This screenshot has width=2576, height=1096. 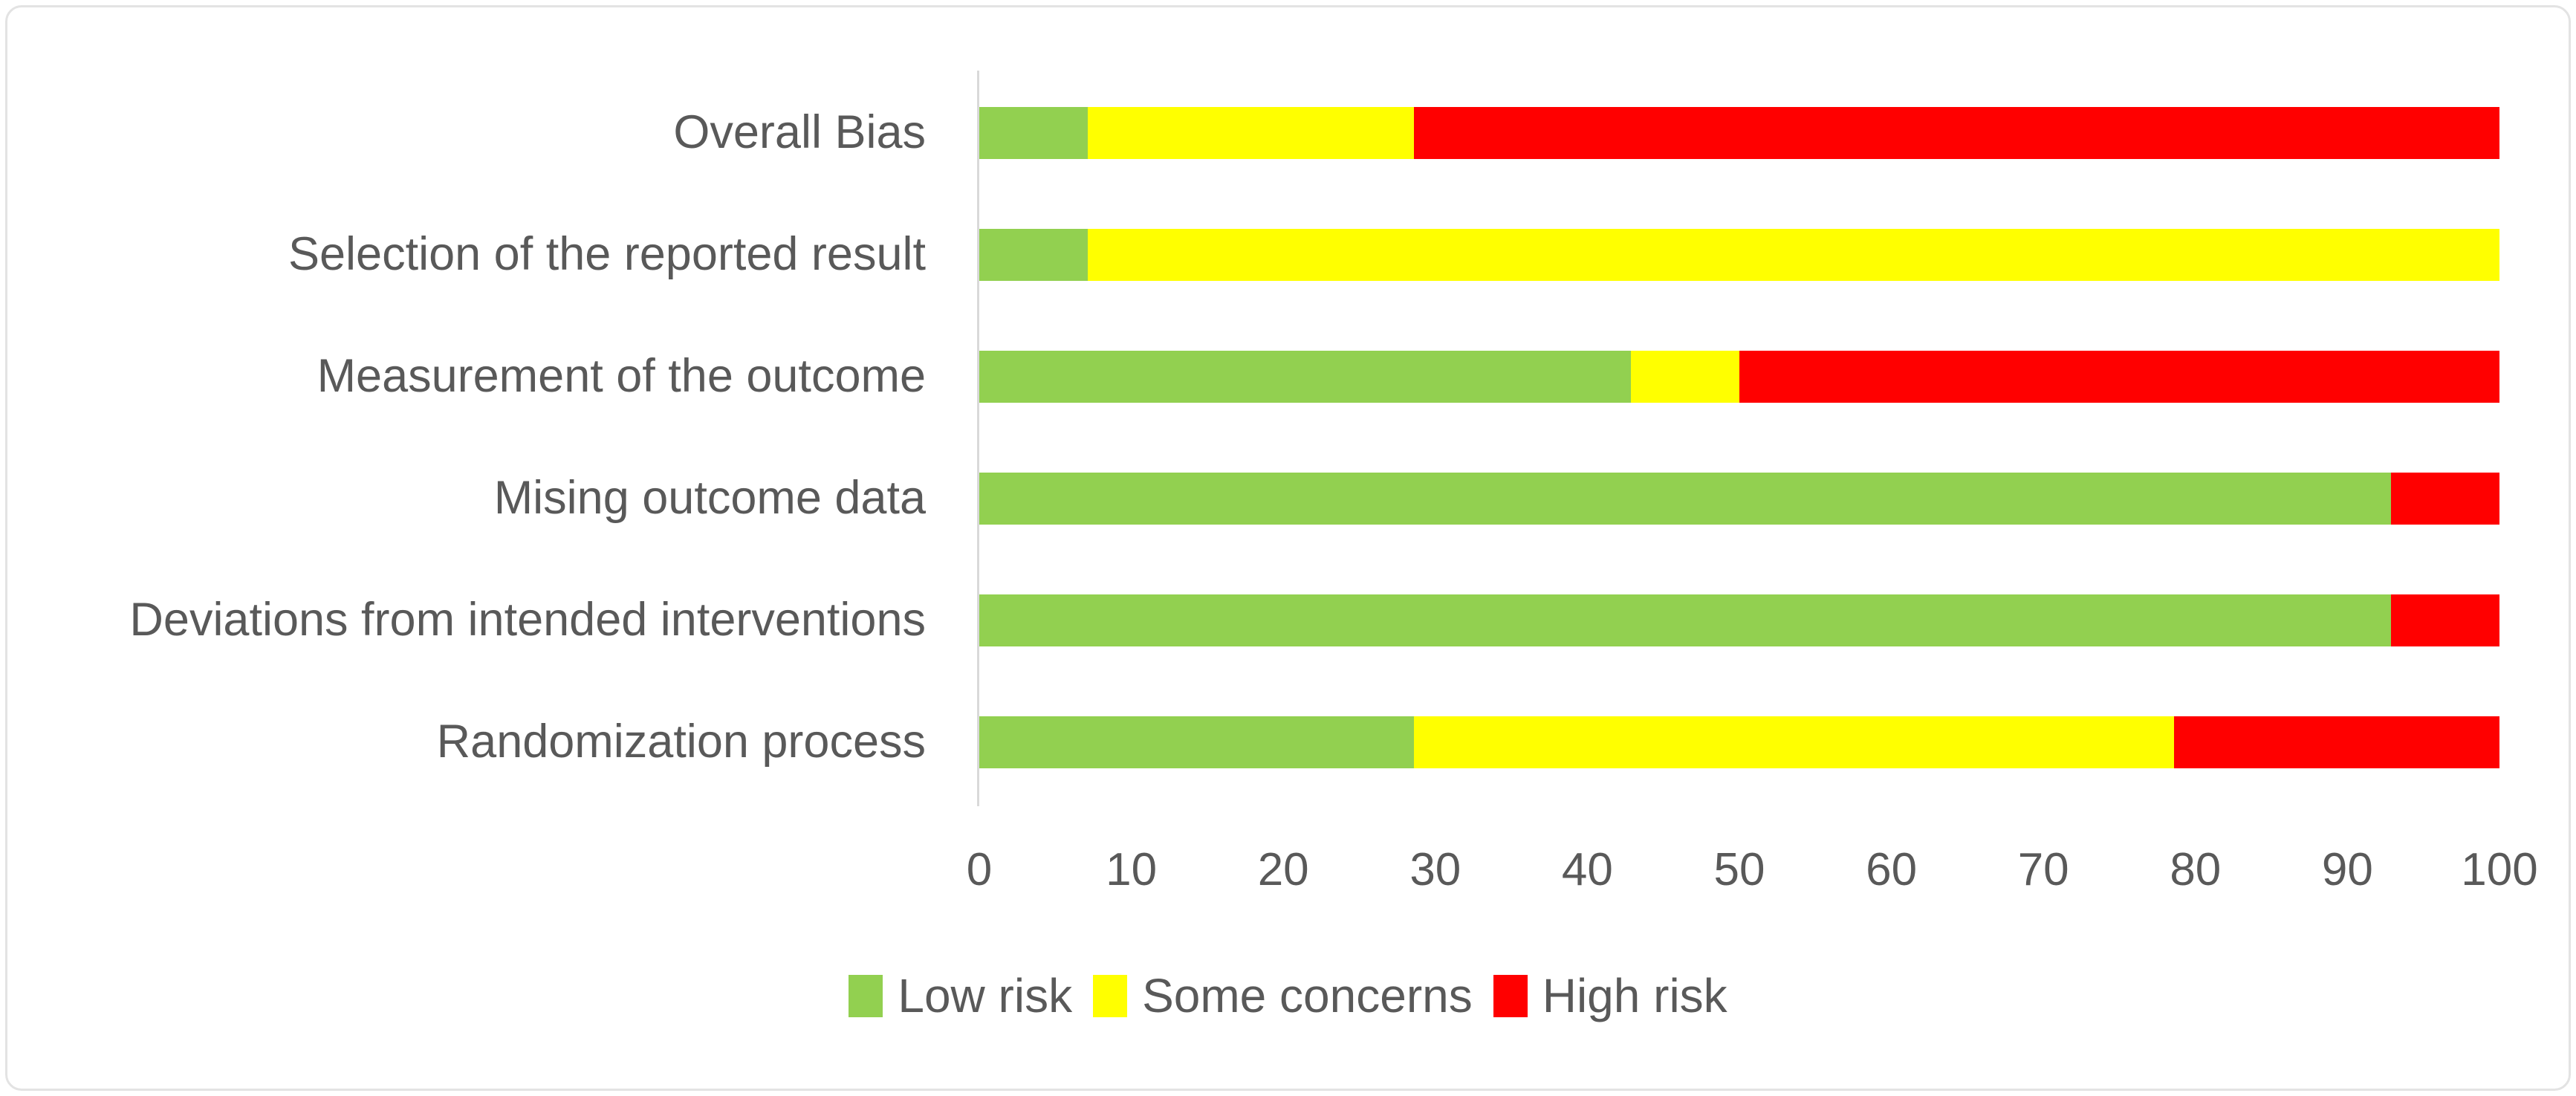 I want to click on legend-swatch-low-risk, so click(x=866, y=996).